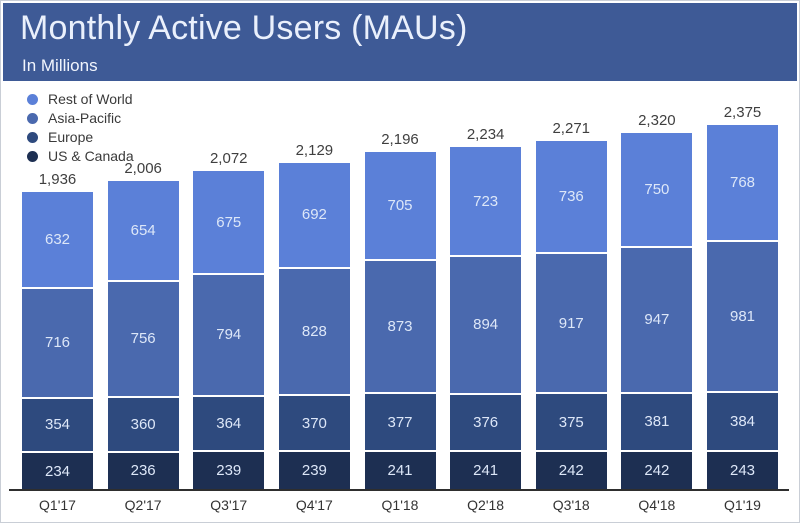 This screenshot has height=523, width=800. What do you see at coordinates (229, 223) in the screenshot?
I see `segment-rest-of-world: 675` at bounding box center [229, 223].